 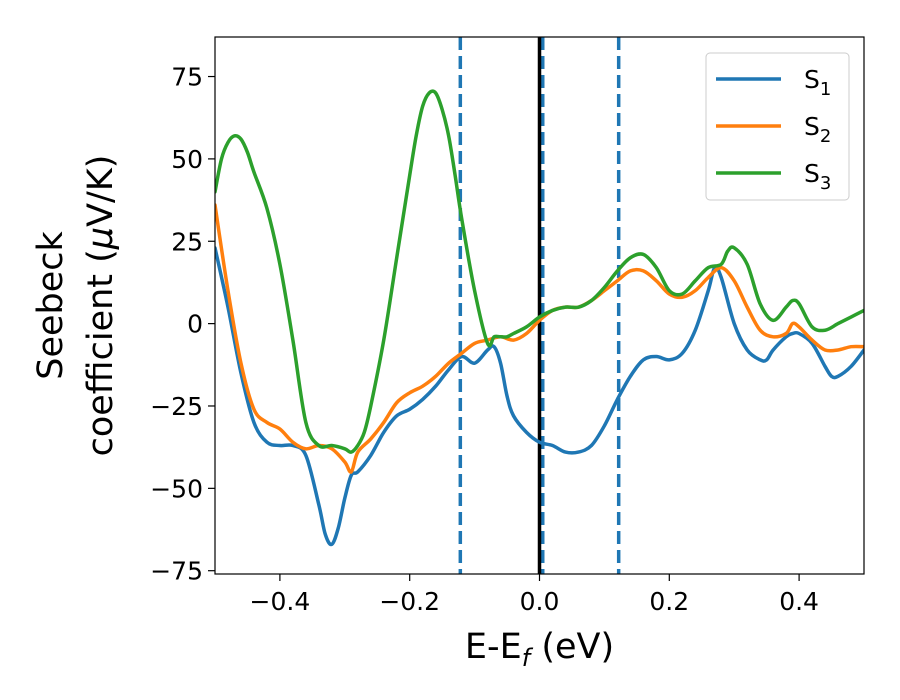 What do you see at coordinates (51, 304) in the screenshot?
I see `y-axis-label-line1: Seebeck` at bounding box center [51, 304].